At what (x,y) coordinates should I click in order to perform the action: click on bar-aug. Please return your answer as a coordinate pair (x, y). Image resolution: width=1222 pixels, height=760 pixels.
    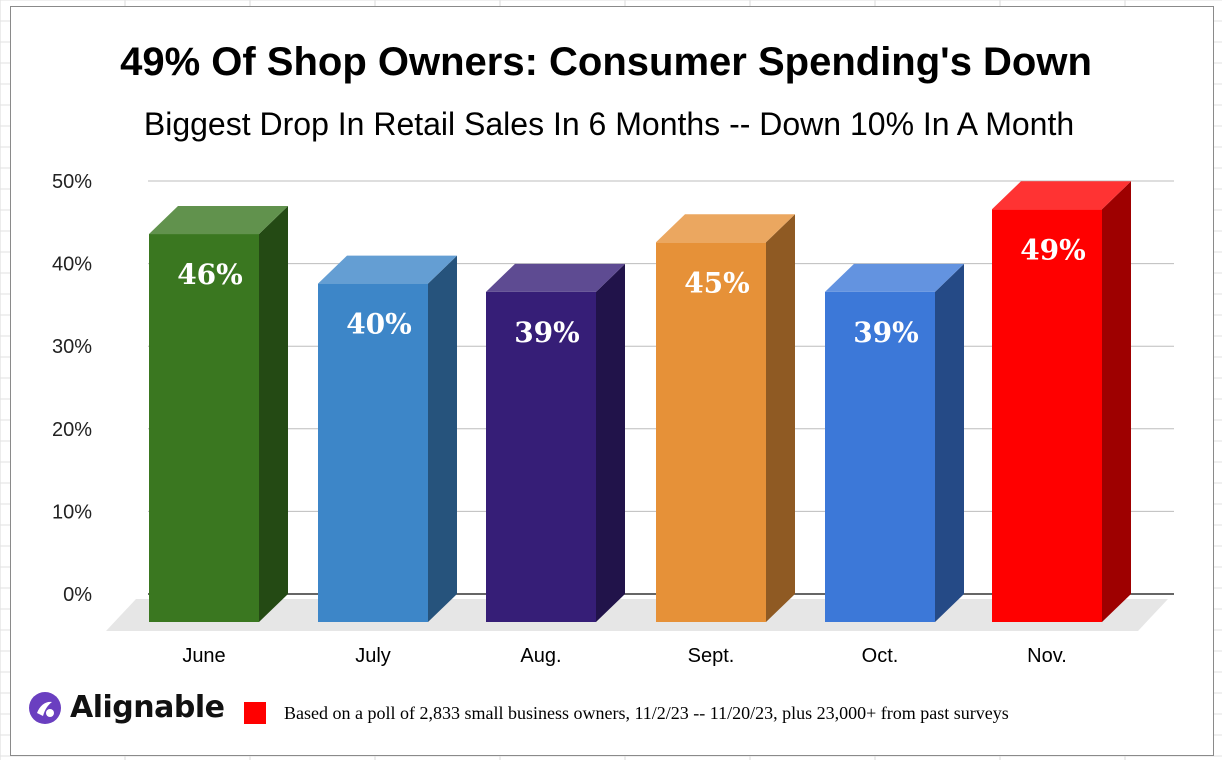
    Looking at the image, I should click on (555, 442).